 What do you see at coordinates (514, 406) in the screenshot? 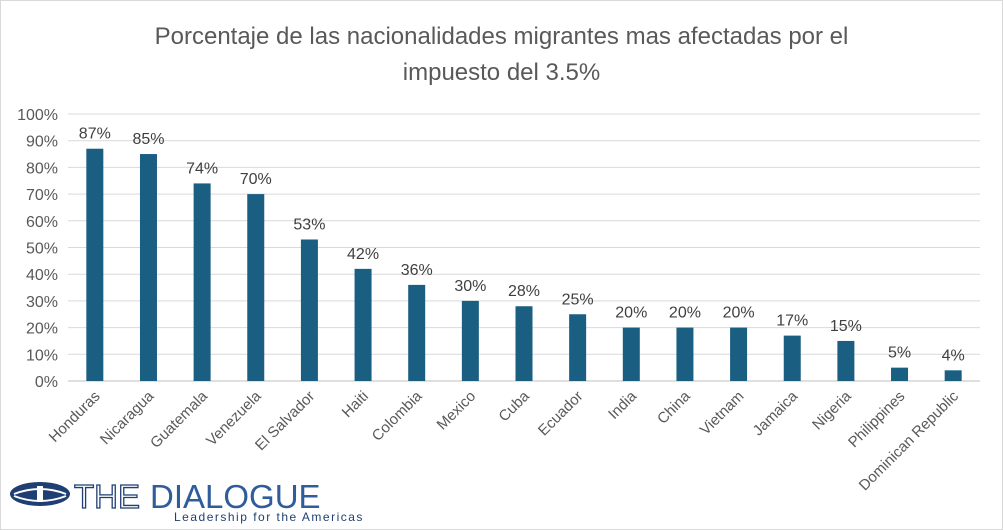
I see `x-tick-label: Cuba` at bounding box center [514, 406].